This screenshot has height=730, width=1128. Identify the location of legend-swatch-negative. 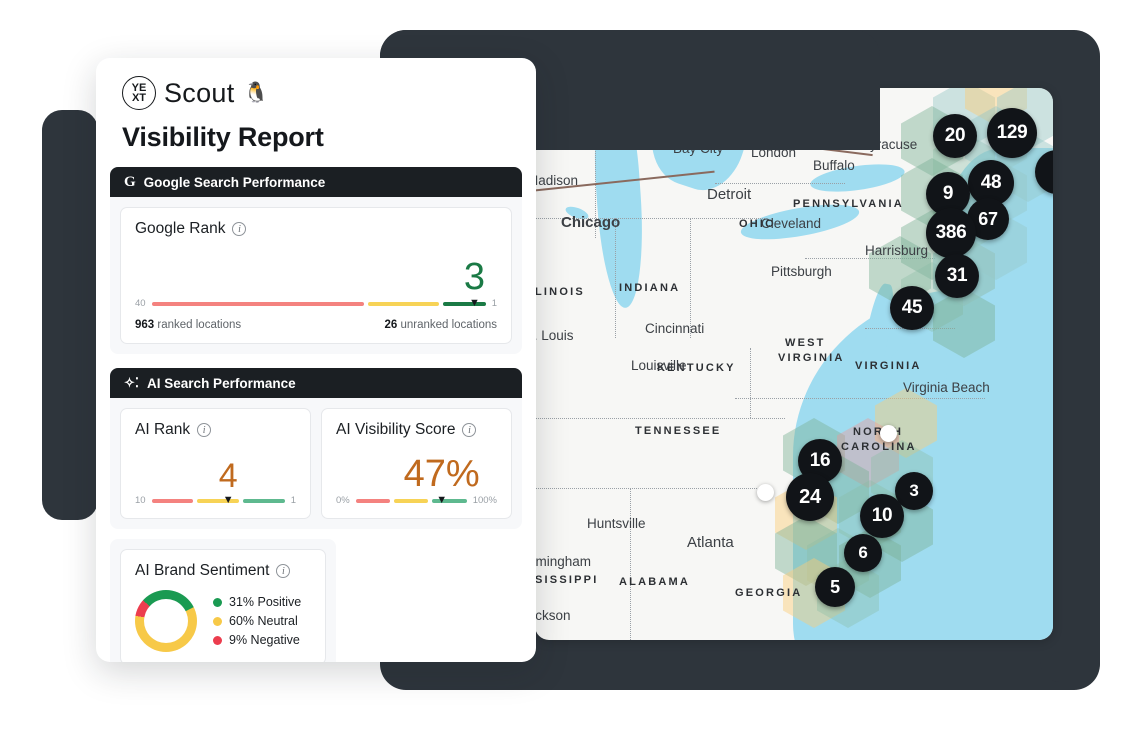
(217, 640).